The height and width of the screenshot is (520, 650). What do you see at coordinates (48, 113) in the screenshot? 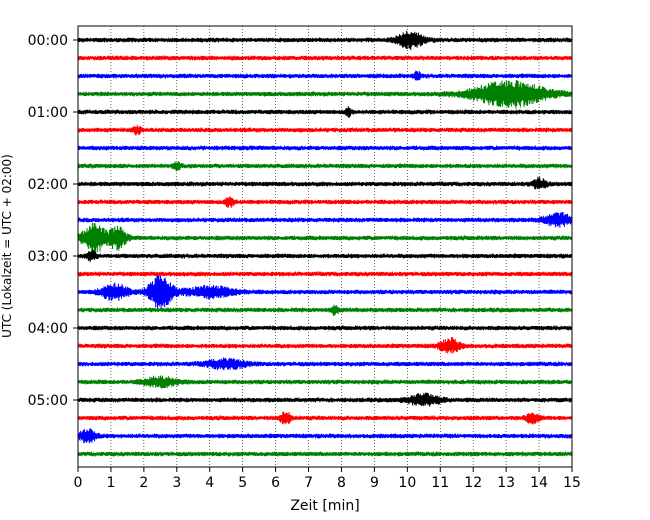
I see `y-tick-label: 01:00` at bounding box center [48, 113].